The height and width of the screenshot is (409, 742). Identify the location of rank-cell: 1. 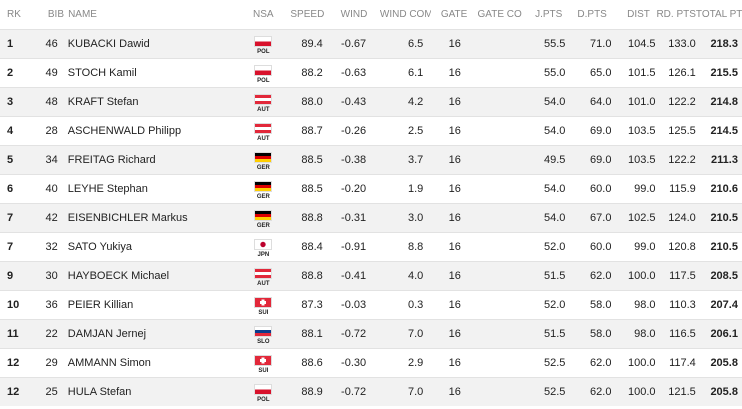
(10, 44).